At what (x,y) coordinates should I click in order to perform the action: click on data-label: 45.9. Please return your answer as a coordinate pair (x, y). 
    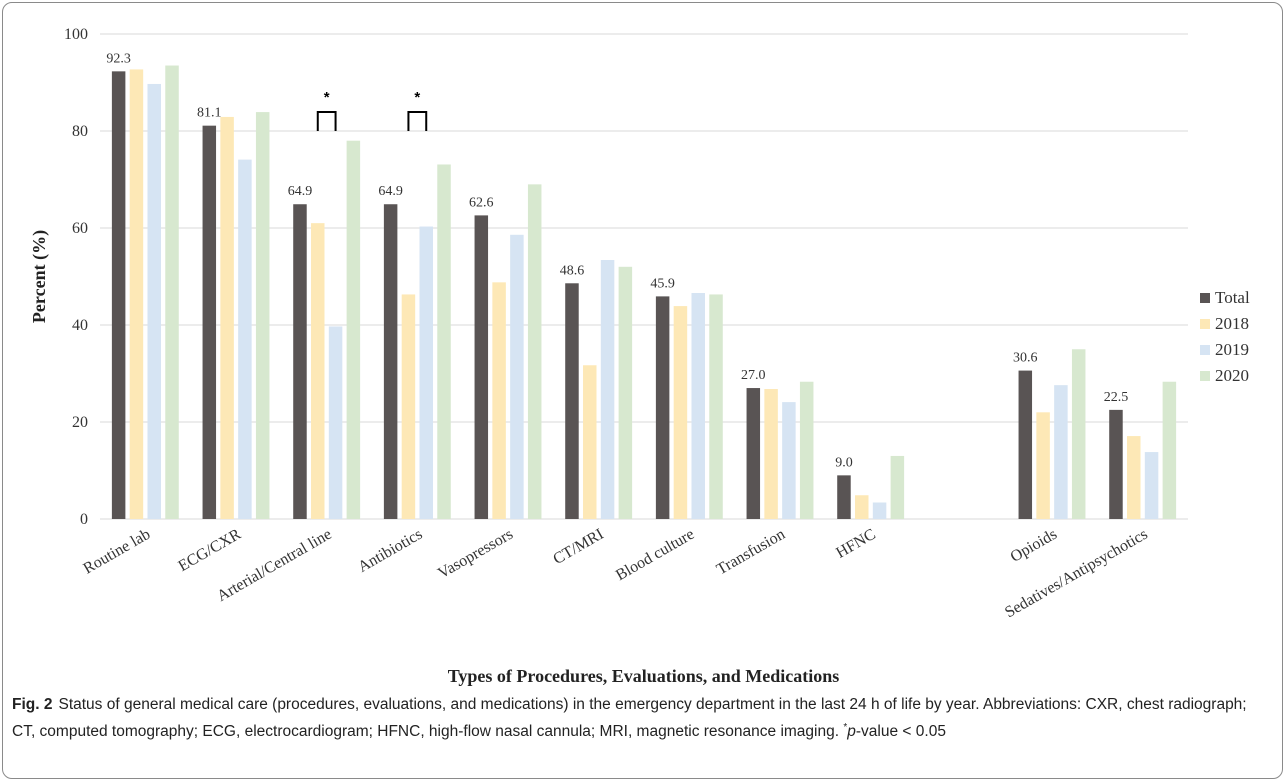
    Looking at the image, I should click on (662, 283).